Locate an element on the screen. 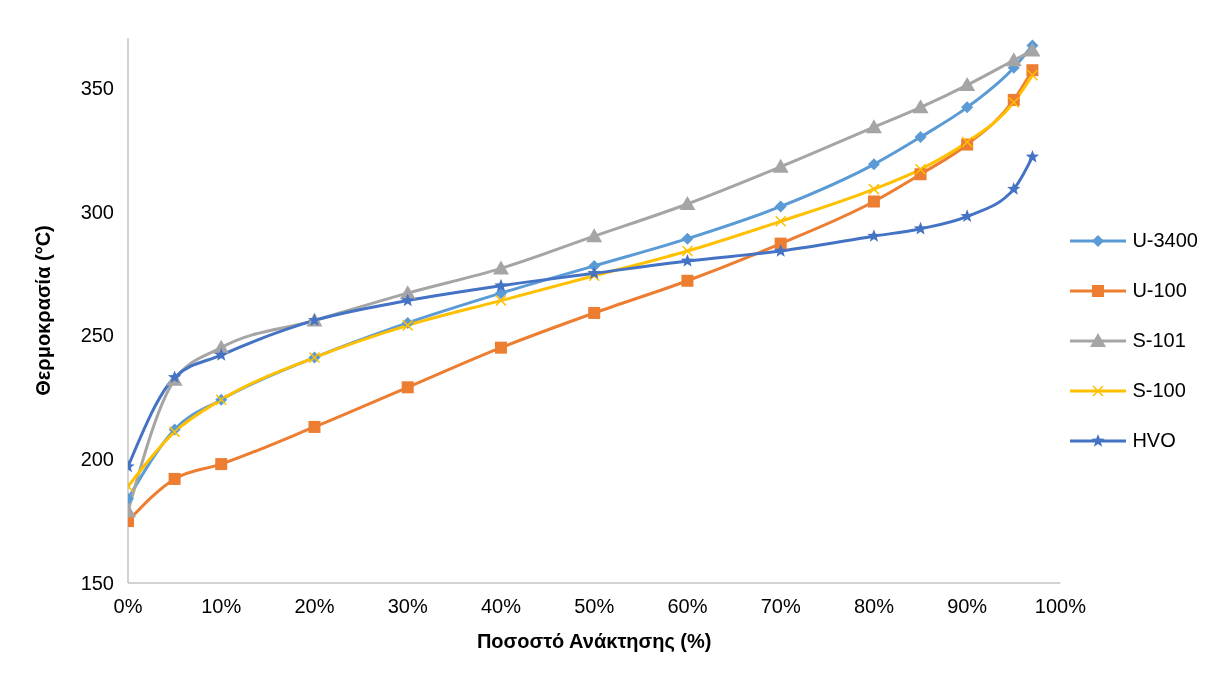 Image resolution: width=1222 pixels, height=683 pixels. x-tick-label: 40% is located at coordinates (501, 606).